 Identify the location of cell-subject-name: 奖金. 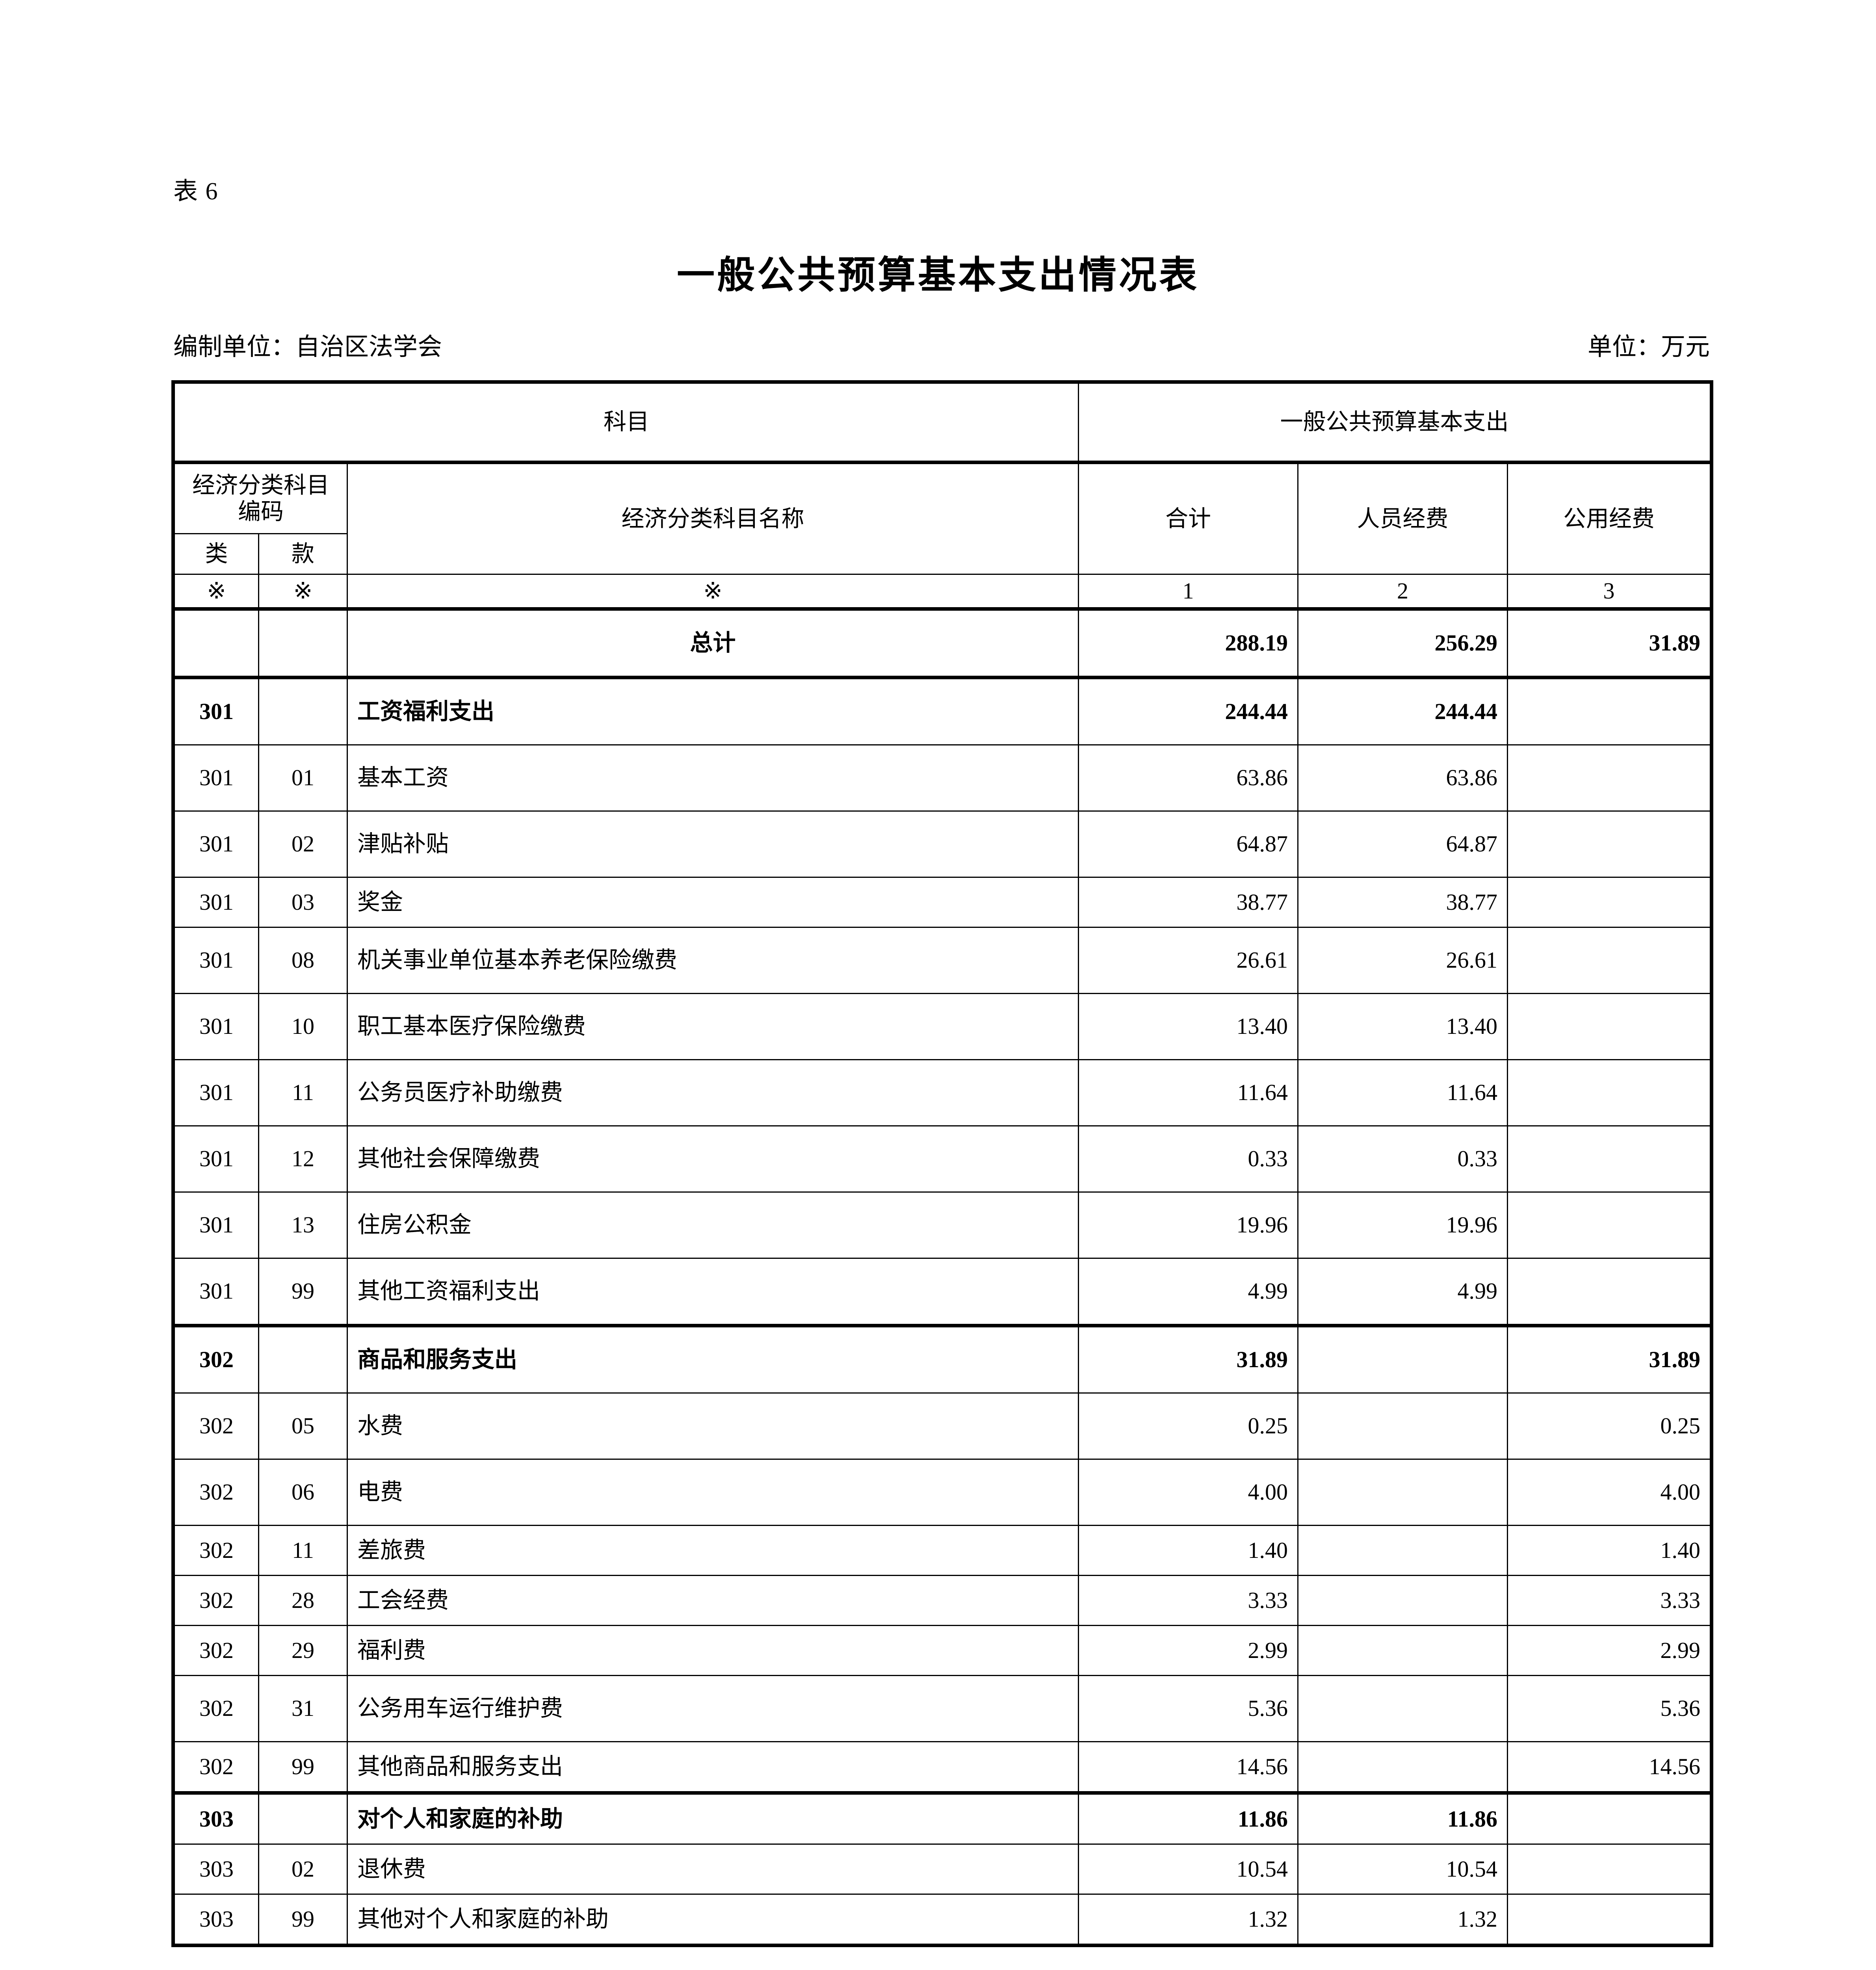
(713, 902).